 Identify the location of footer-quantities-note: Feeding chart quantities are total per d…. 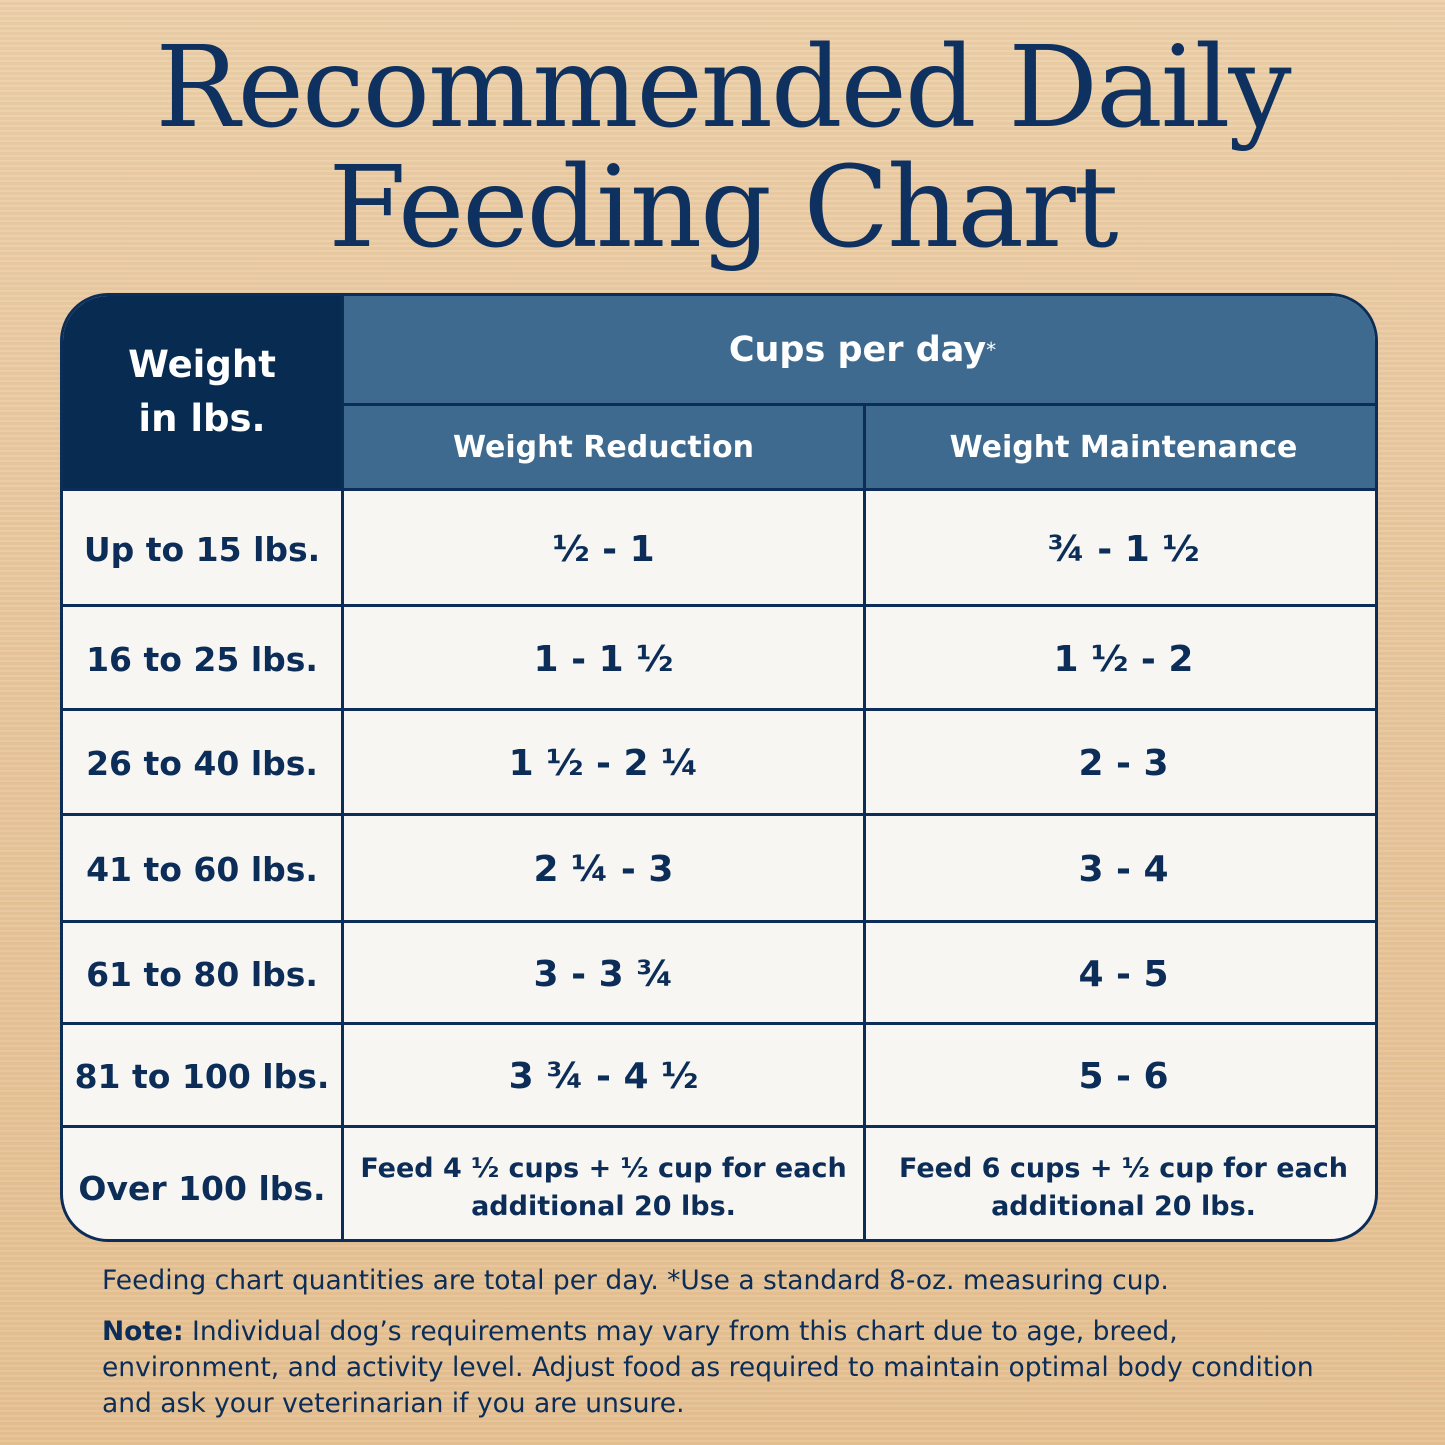
(635, 1280).